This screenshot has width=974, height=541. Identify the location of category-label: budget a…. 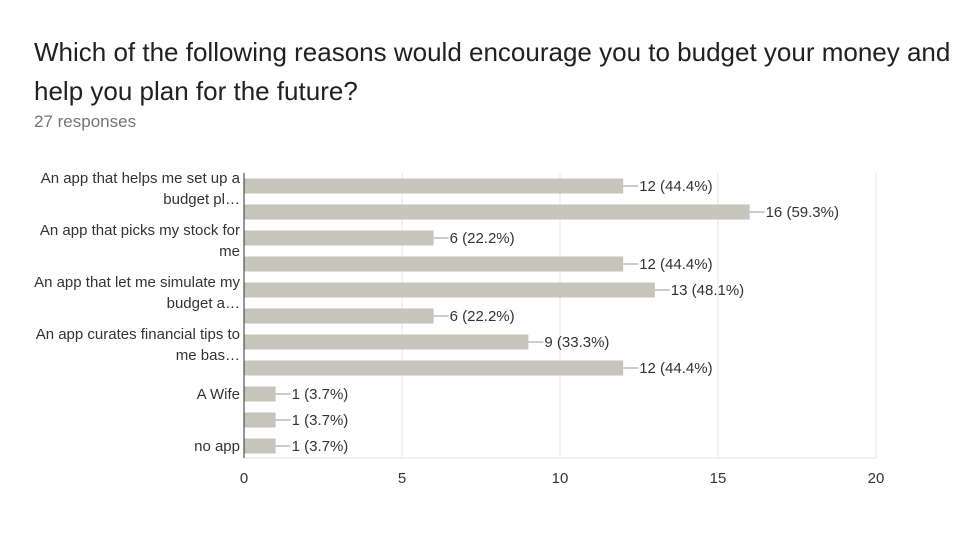
(203, 303).